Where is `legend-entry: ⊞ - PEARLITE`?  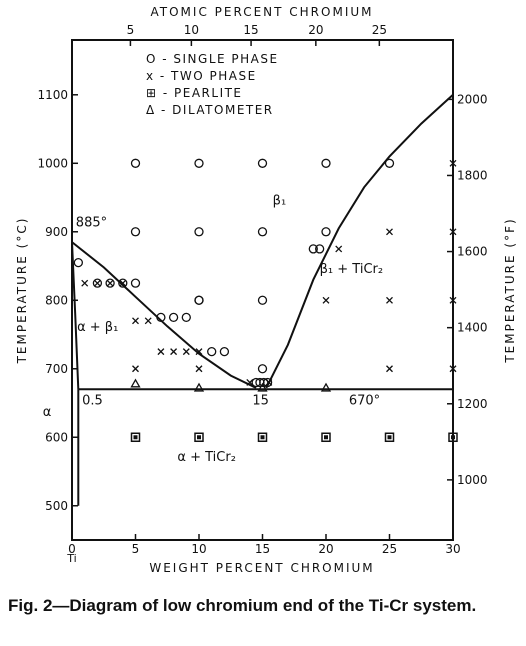 legend-entry: ⊞ - PEARLITE is located at coordinates (194, 93).